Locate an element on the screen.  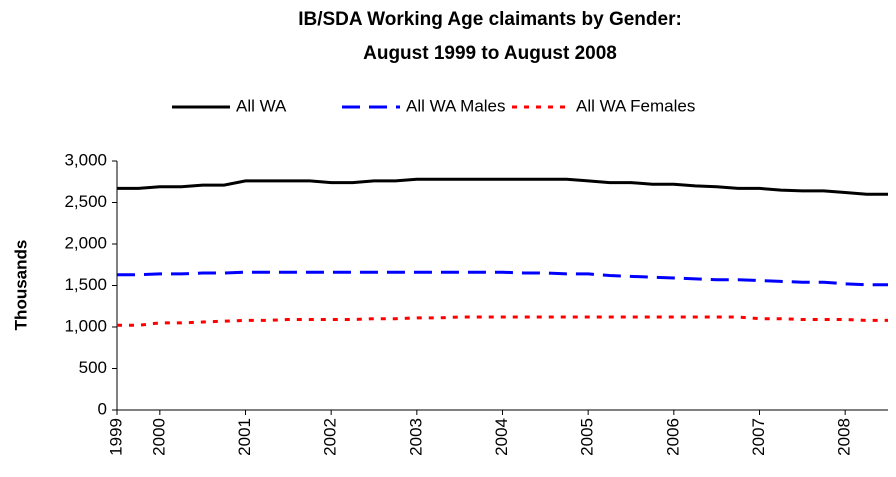
y-axis-title: Thousands is located at coordinates (20, 285).